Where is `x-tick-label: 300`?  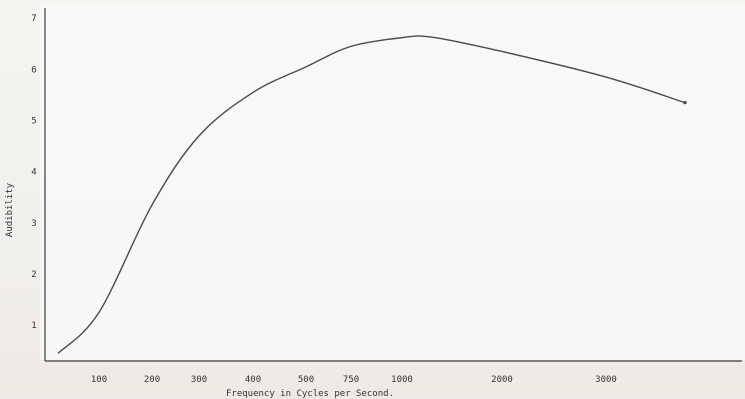 x-tick-label: 300 is located at coordinates (199, 380).